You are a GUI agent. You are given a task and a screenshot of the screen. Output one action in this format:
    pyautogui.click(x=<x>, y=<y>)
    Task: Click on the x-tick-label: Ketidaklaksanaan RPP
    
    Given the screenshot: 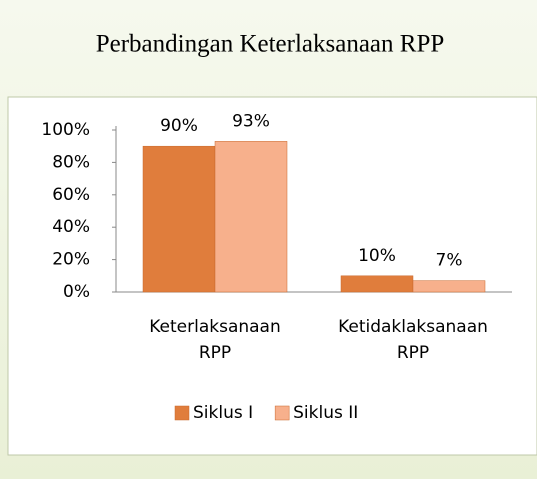 What is the action you would take?
    pyautogui.click(x=413, y=340)
    